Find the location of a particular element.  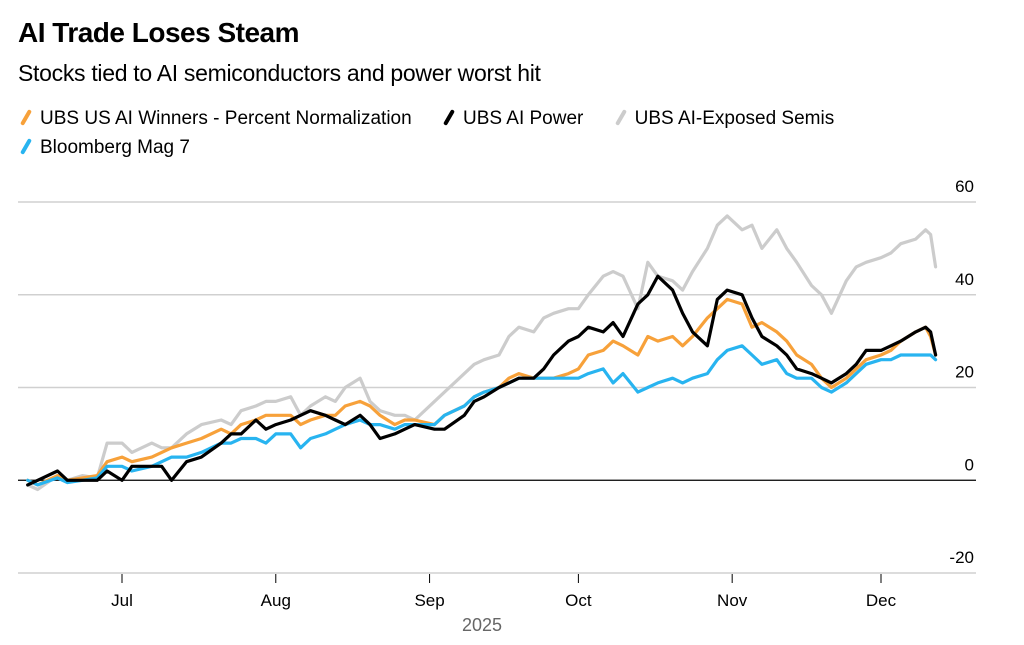

x-tick-label: Jul is located at coordinates (122, 600).